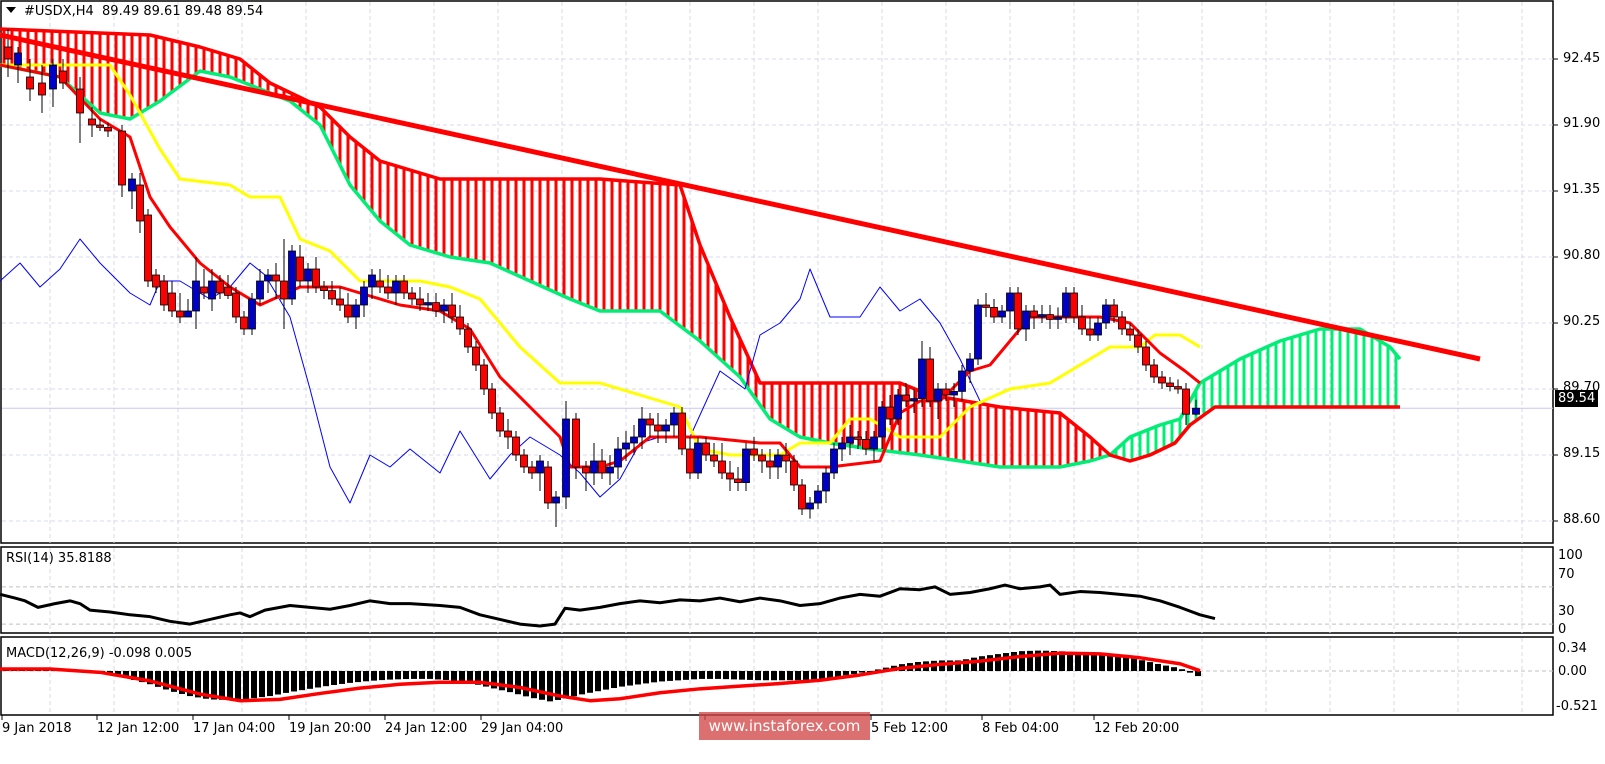  Describe the element at coordinates (426, 728) in the screenshot. I see `time-label: 24 Jan 12:00` at that location.